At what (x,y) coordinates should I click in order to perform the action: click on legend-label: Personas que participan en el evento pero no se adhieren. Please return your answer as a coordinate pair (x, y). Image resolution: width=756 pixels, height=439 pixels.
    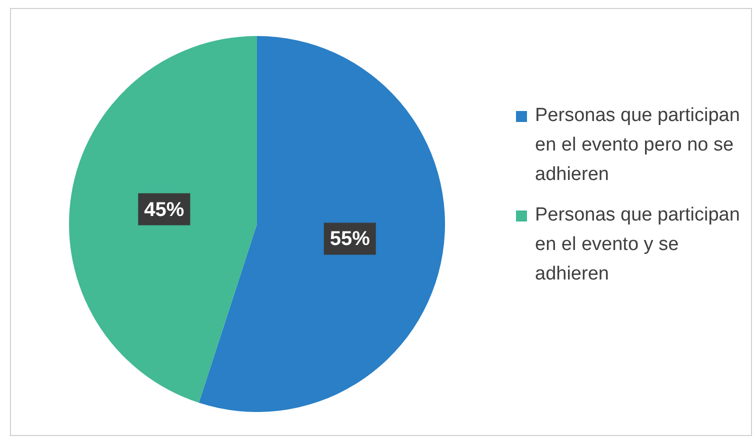
    Looking at the image, I should click on (637, 145).